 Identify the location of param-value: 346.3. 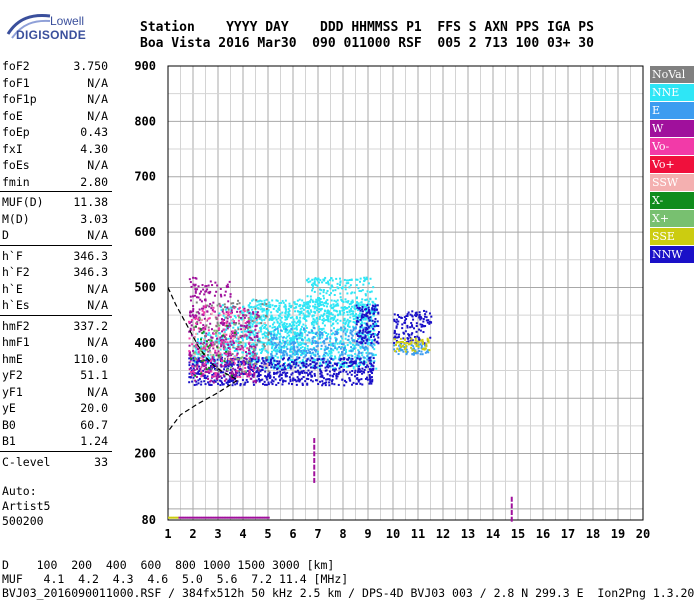
(90, 272).